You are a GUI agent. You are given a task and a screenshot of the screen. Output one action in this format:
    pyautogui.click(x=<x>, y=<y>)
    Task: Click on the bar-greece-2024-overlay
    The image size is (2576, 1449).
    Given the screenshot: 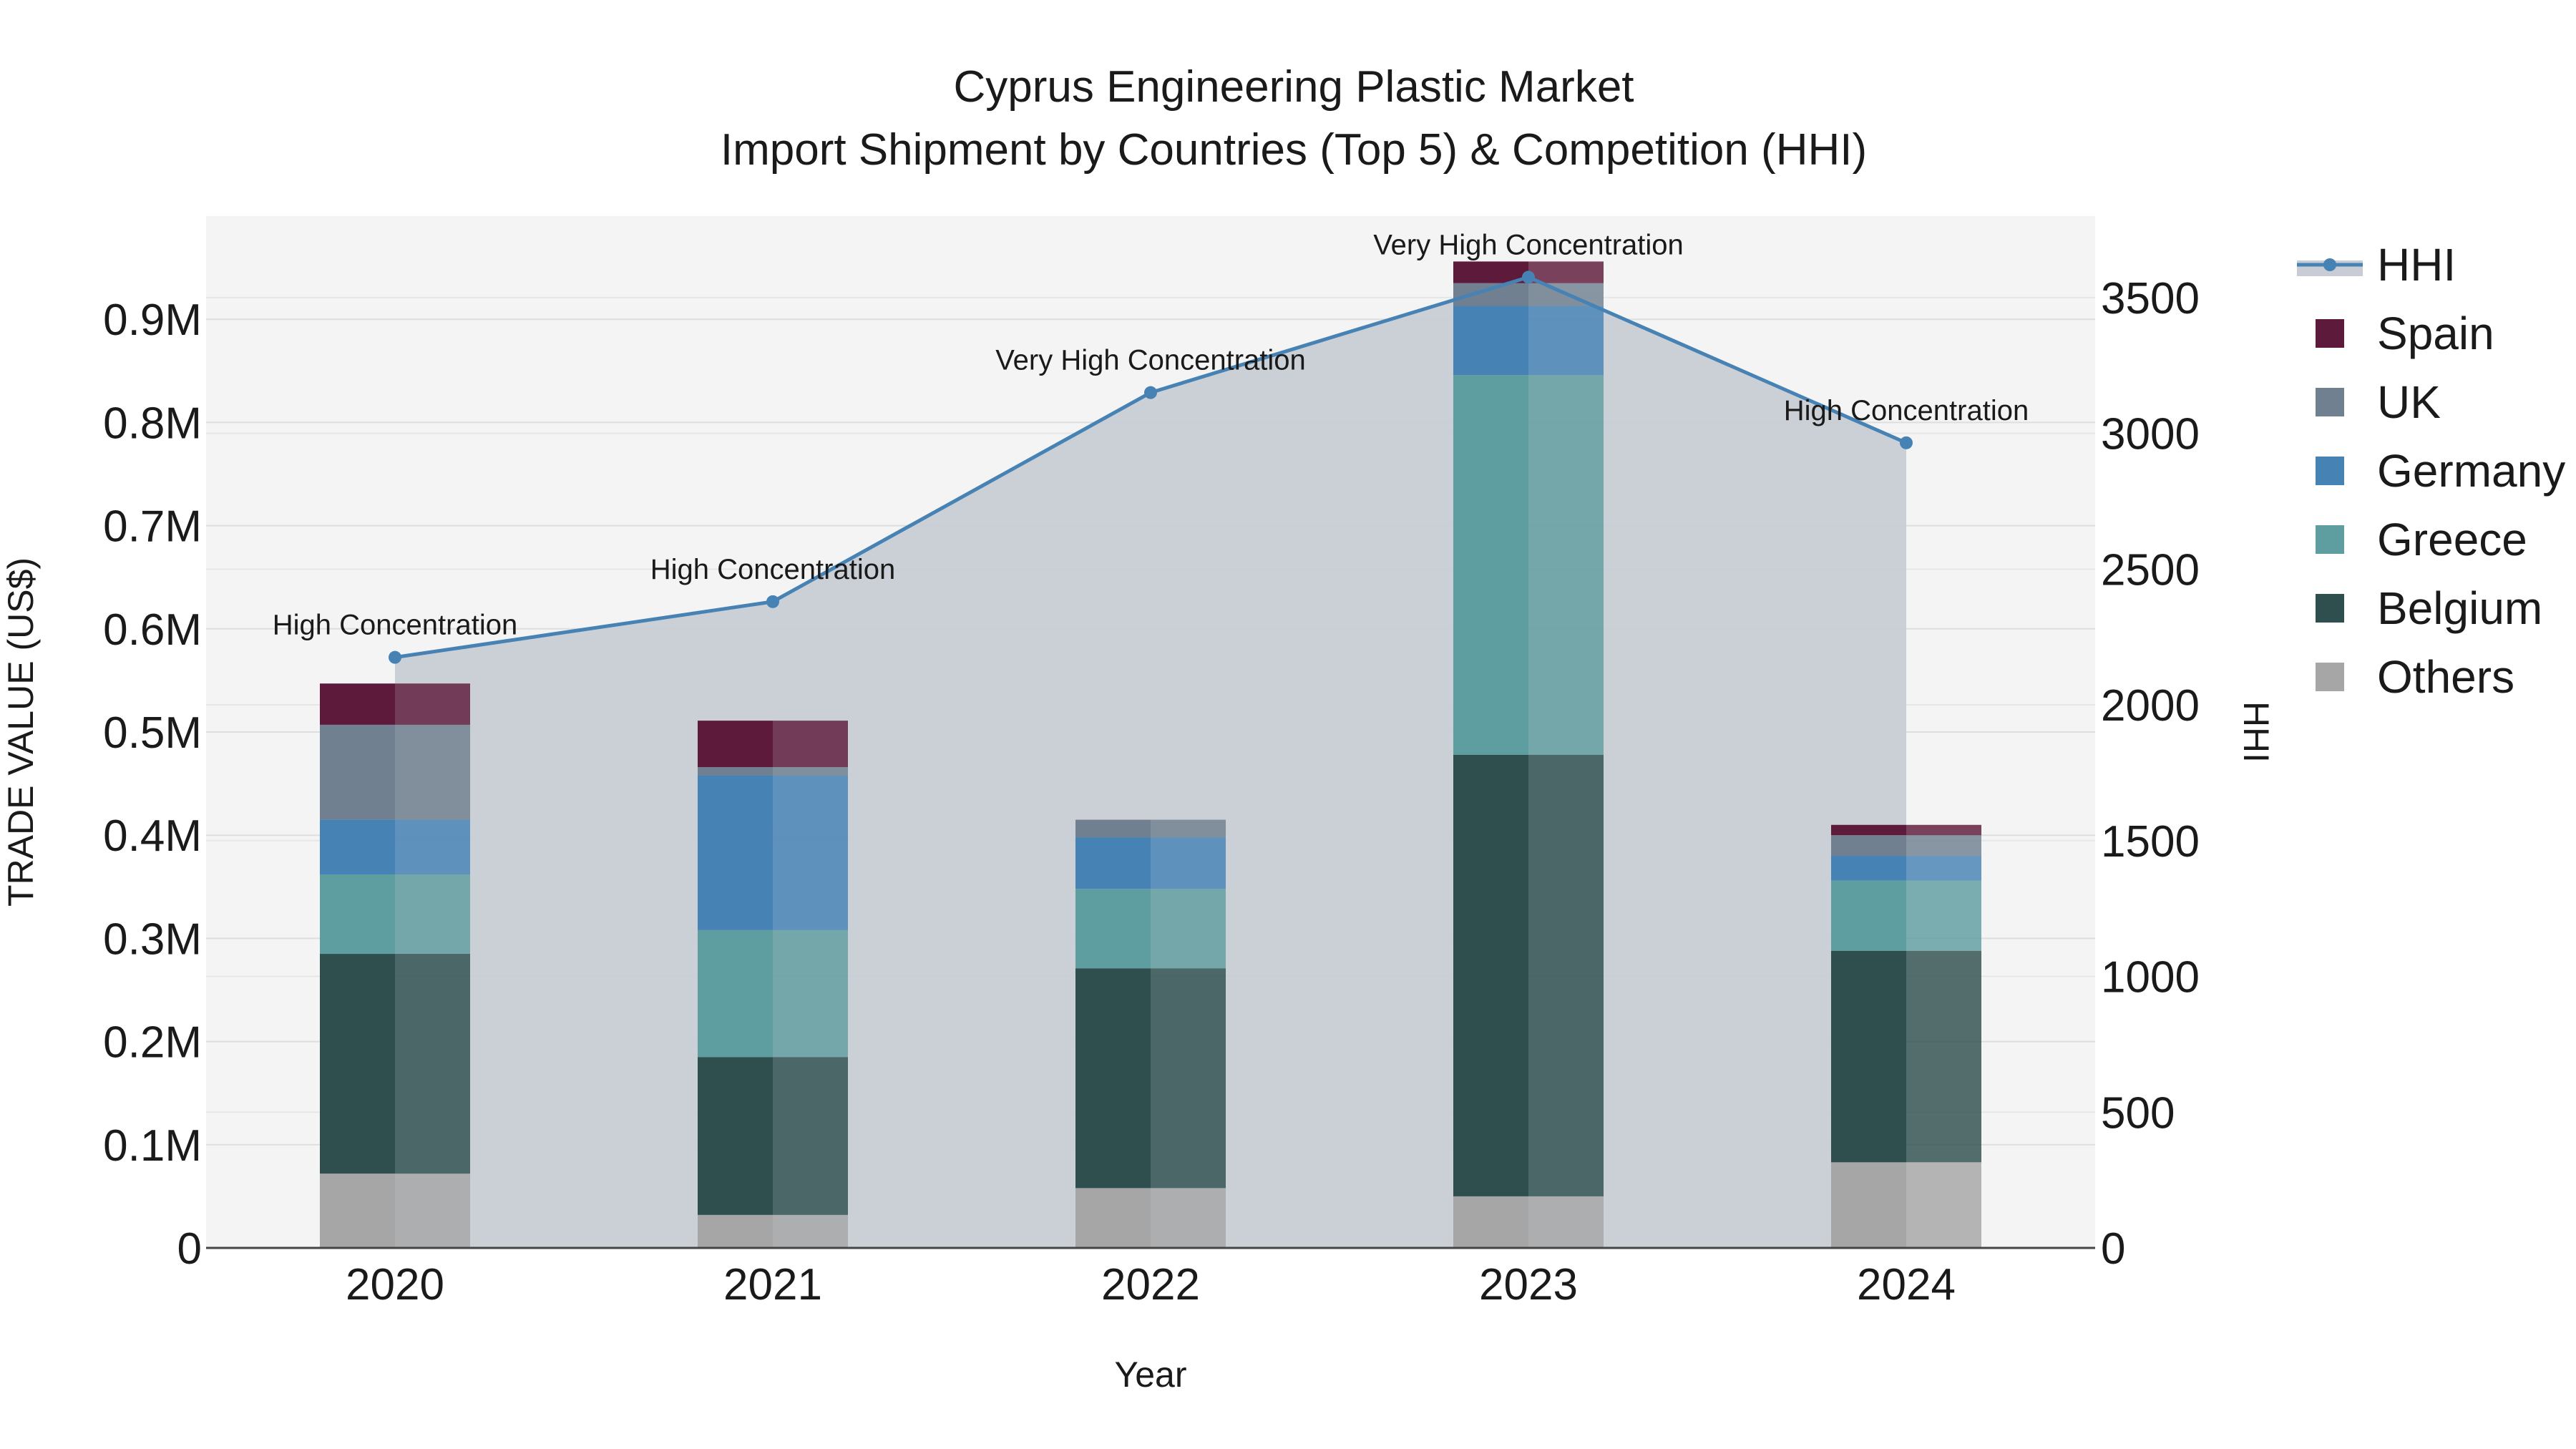 What is the action you would take?
    pyautogui.click(x=1943, y=915)
    